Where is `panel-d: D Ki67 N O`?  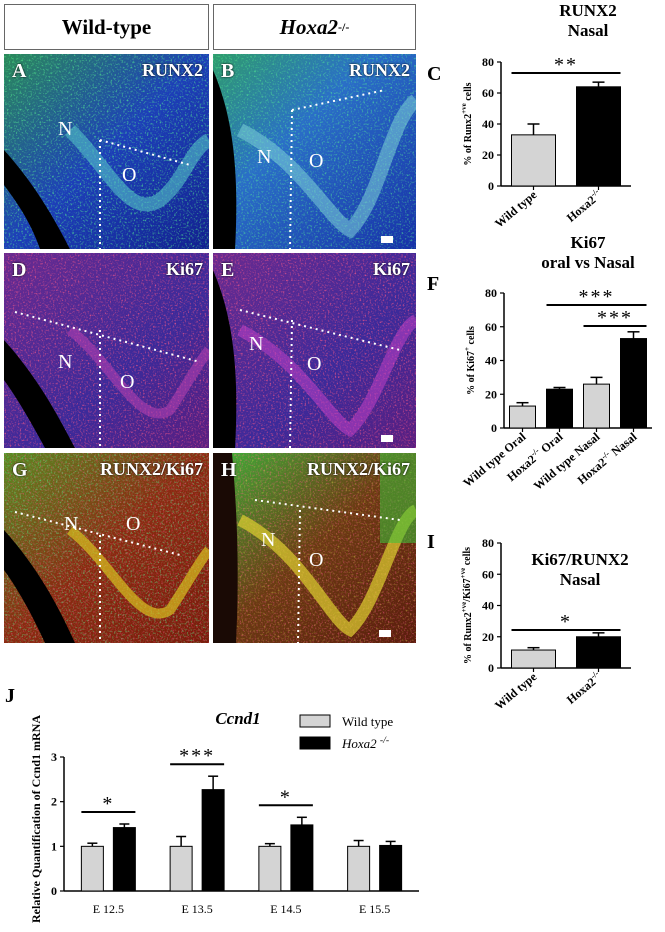 panel-d: D Ki67 N O is located at coordinates (106, 350).